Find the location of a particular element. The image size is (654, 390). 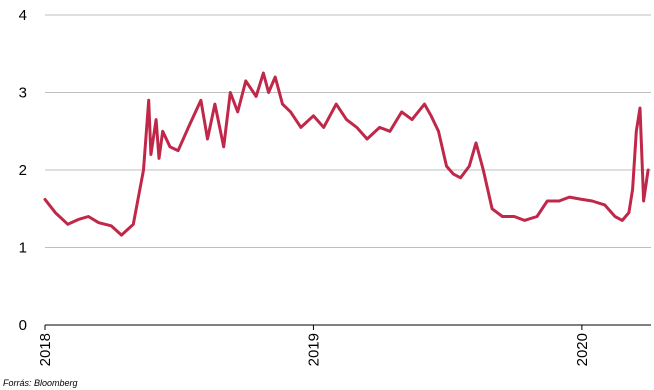

x-tick-label: 2018 is located at coordinates (45, 349).